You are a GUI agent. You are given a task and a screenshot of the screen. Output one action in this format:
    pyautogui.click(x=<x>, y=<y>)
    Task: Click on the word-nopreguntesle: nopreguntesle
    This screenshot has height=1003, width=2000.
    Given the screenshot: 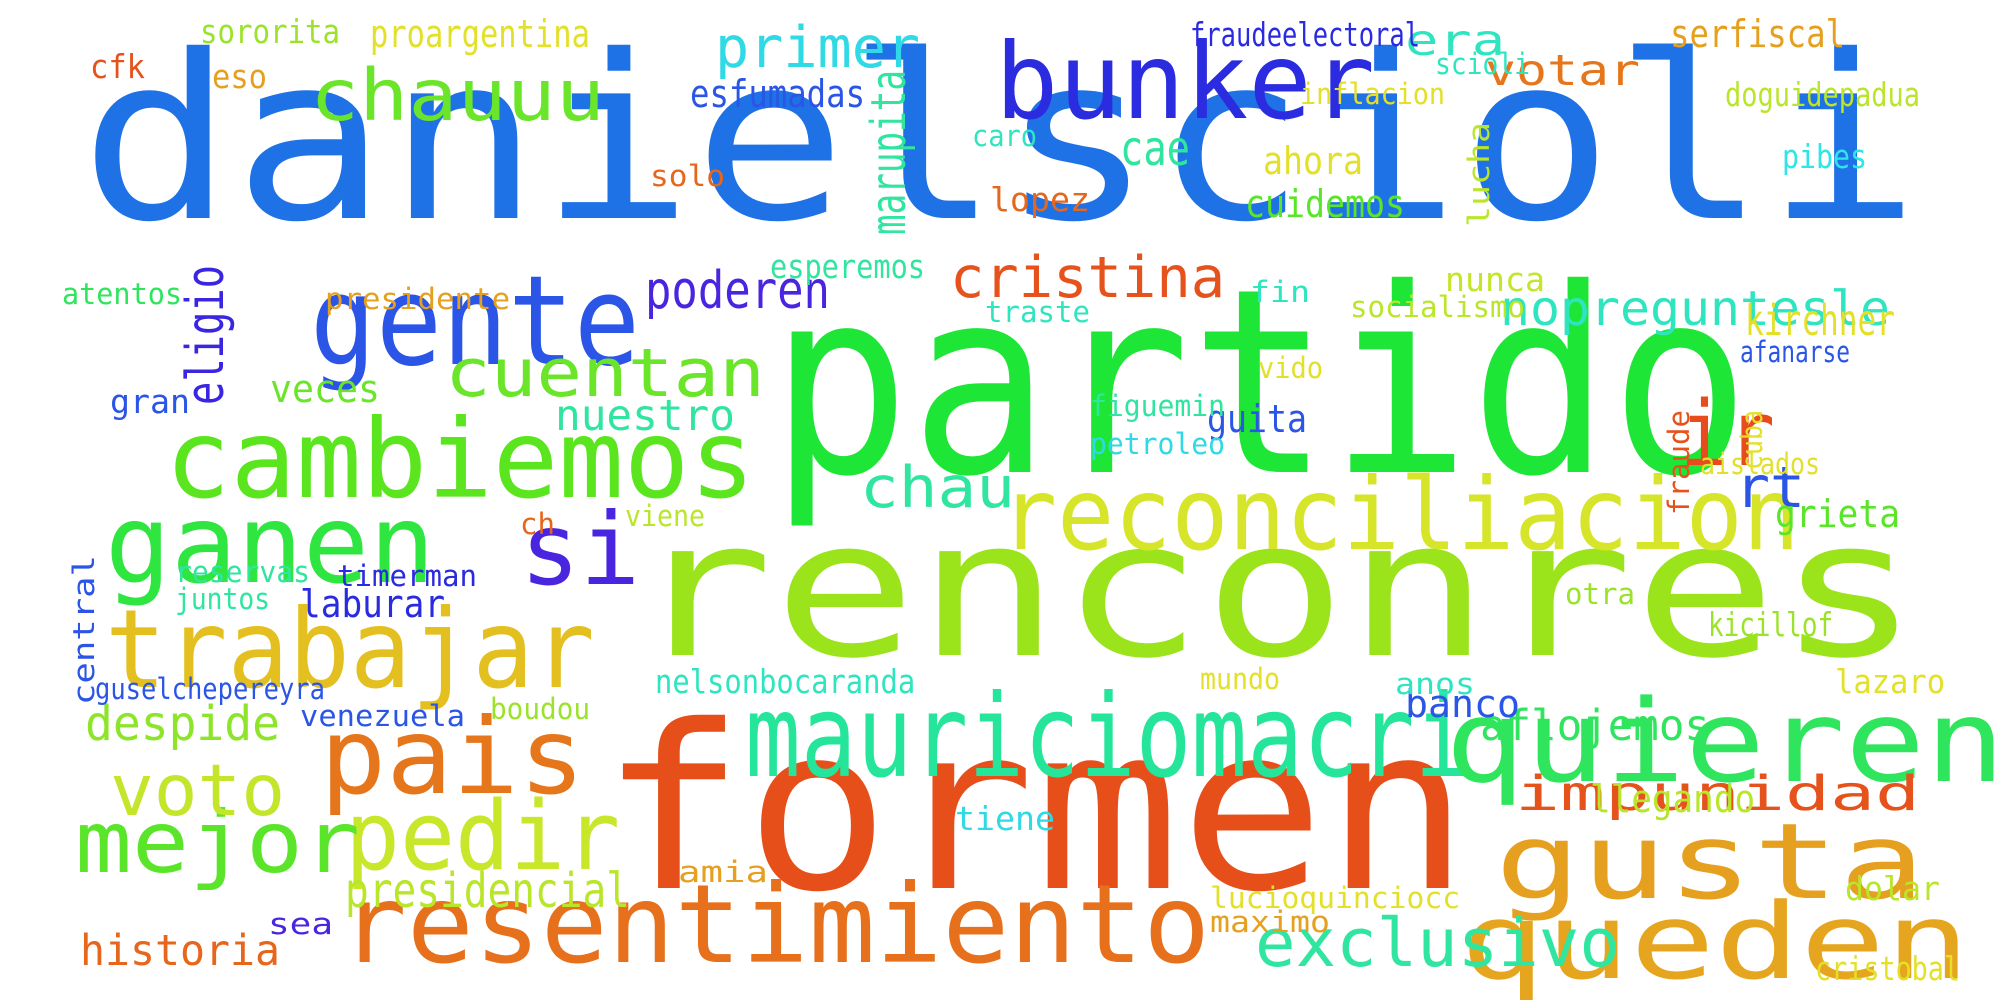 What is the action you would take?
    pyautogui.click(x=1695, y=309)
    